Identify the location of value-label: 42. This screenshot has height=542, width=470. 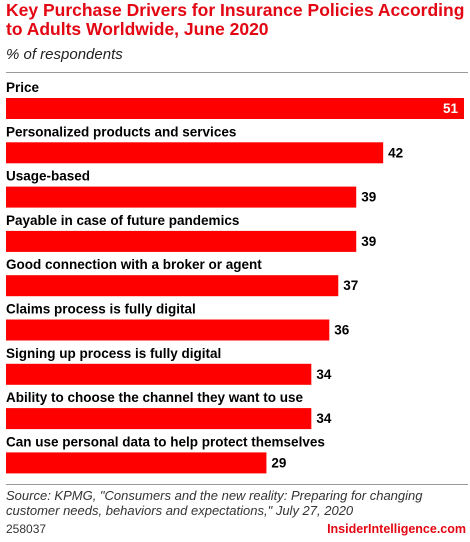
(395, 152).